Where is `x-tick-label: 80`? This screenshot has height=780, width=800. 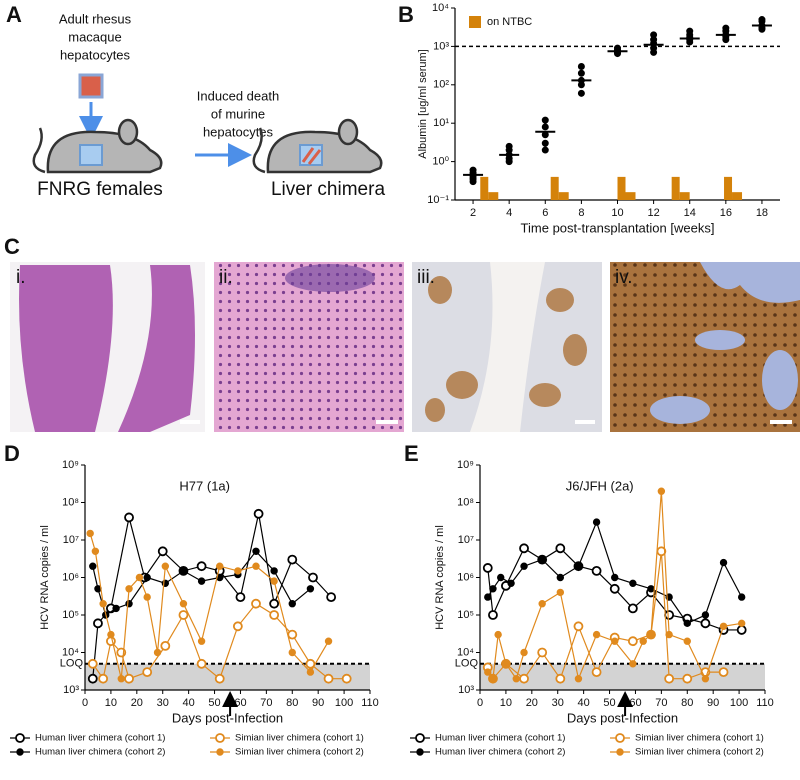
x-tick-label: 80 is located at coordinates (292, 703).